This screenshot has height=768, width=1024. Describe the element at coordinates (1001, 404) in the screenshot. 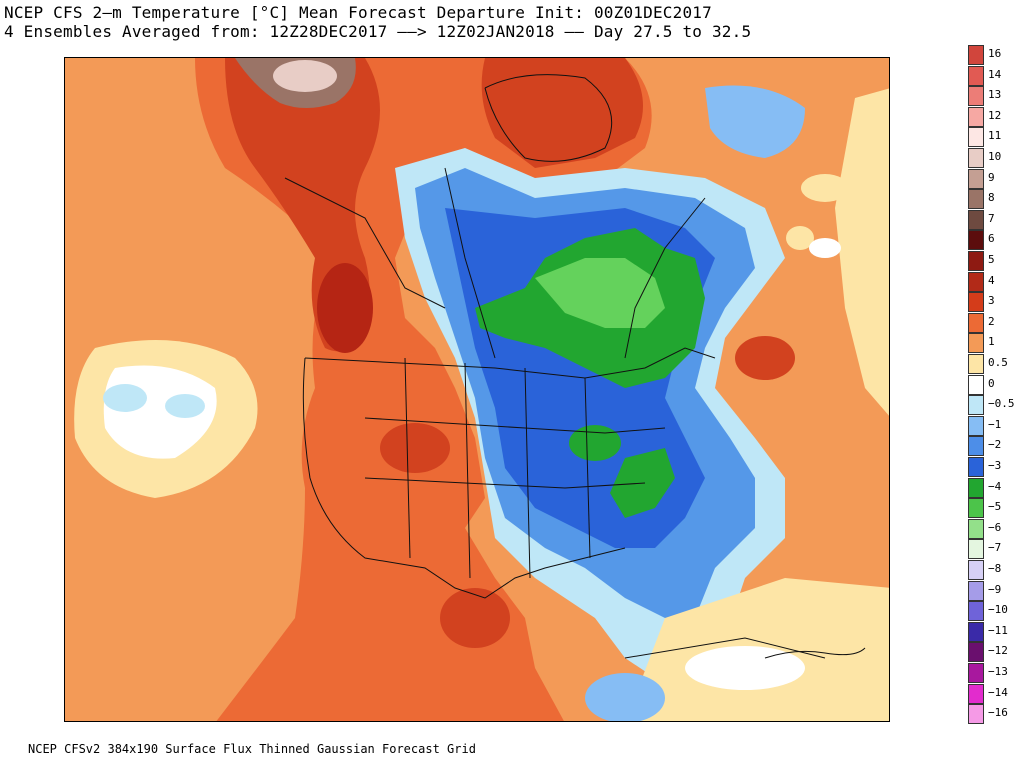

I see `legend-label: −0.5` at that location.